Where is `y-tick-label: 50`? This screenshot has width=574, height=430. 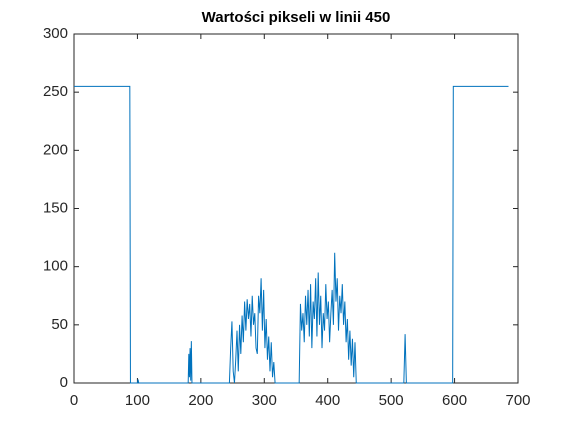 y-tick-label: 50 is located at coordinates (59, 324).